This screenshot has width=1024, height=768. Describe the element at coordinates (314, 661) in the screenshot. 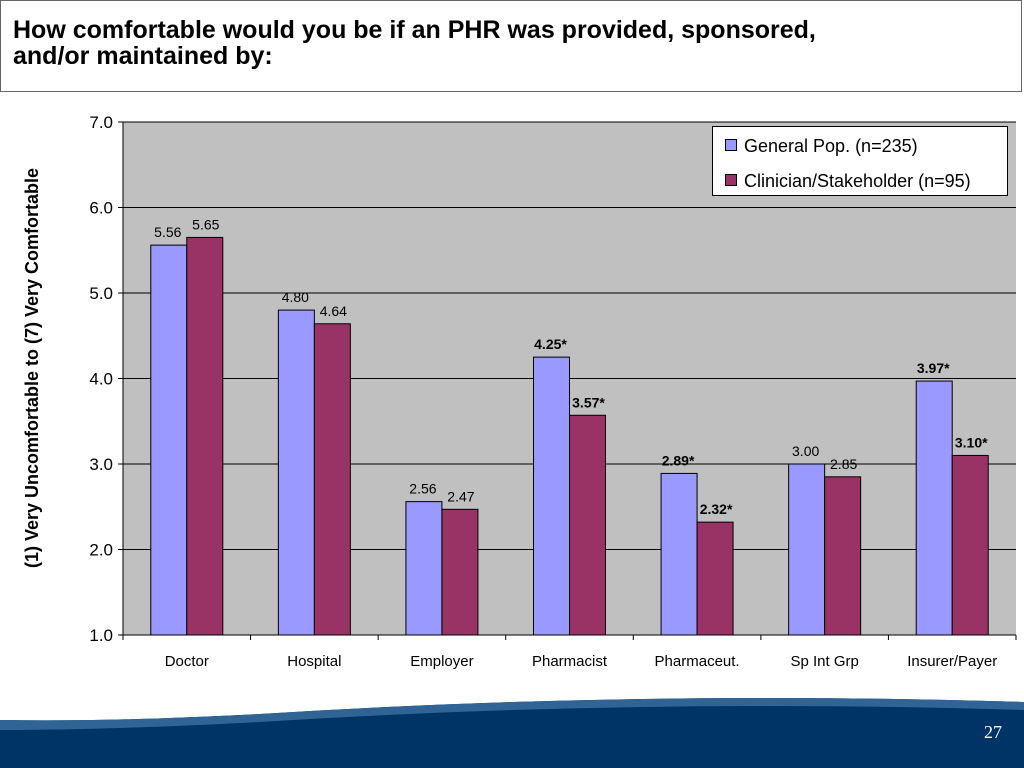

I see `x-tick-label: Hospital` at that location.